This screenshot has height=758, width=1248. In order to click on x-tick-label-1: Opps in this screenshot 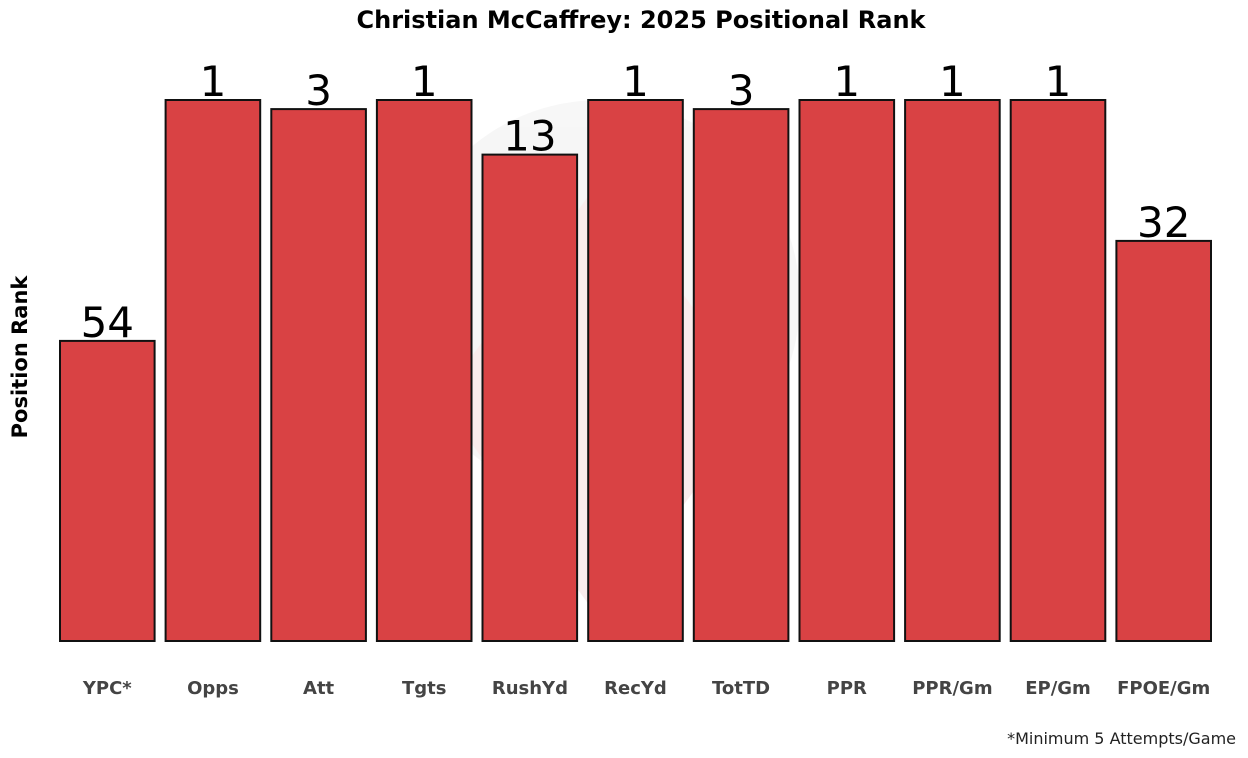, I will do `click(213, 688)`.